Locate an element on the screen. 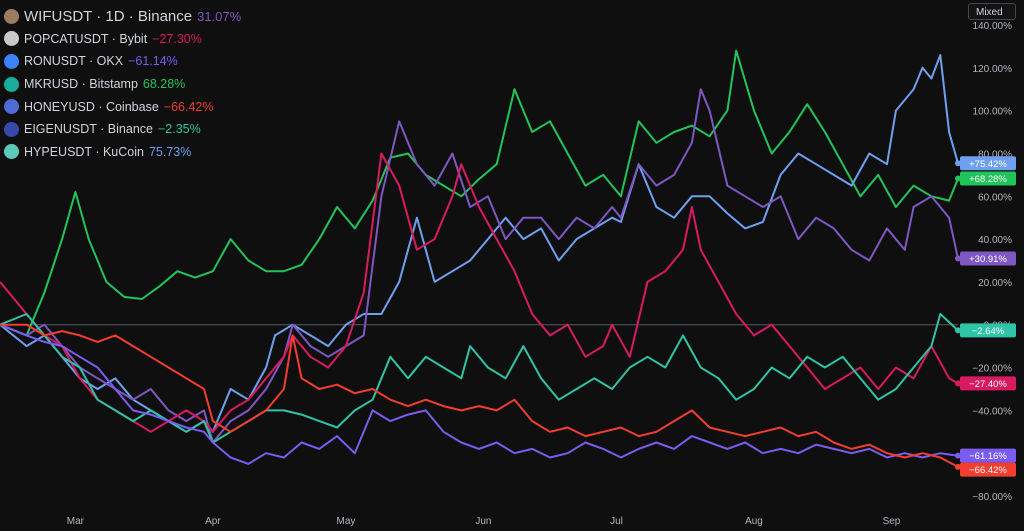  legend-symbol: EIGENUSDT · Binance is located at coordinates (88, 129).